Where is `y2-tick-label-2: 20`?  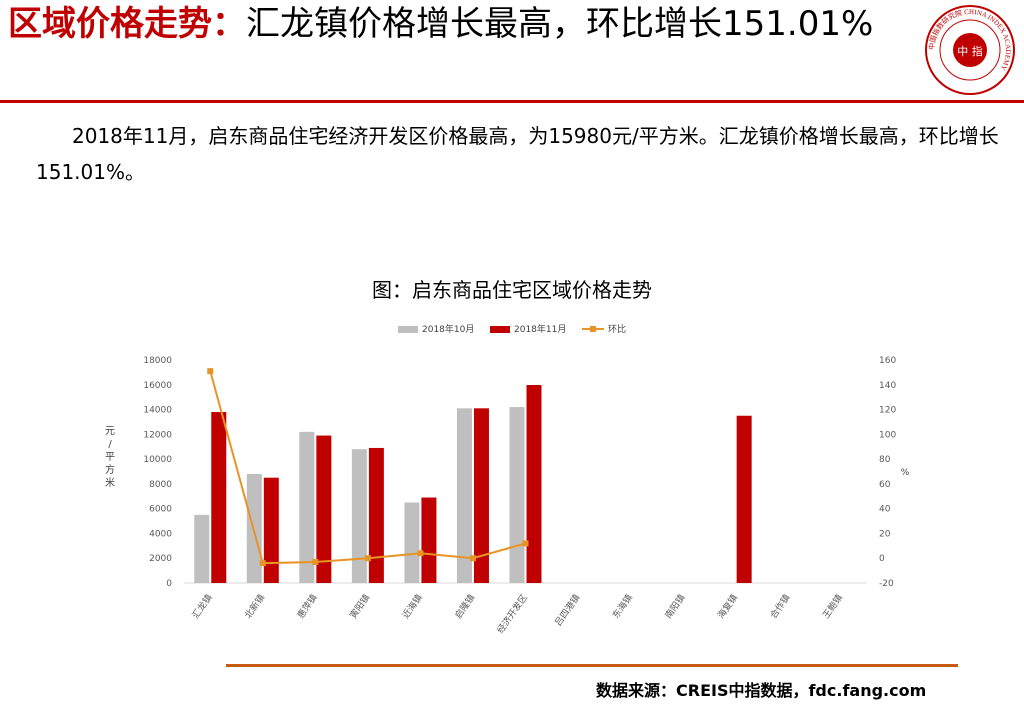 y2-tick-label-2: 20 is located at coordinates (885, 534).